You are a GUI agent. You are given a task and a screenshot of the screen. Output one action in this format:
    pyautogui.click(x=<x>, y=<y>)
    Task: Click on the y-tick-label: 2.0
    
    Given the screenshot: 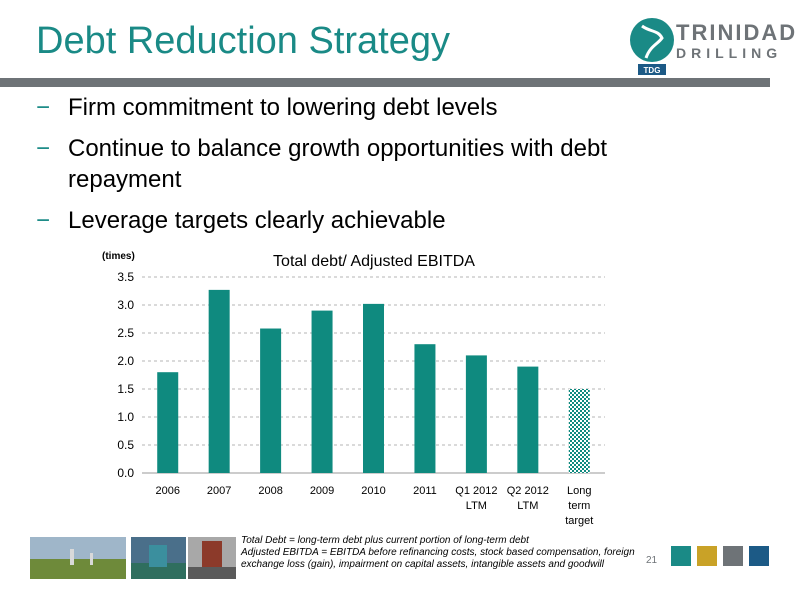 What is the action you would take?
    pyautogui.click(x=125, y=361)
    